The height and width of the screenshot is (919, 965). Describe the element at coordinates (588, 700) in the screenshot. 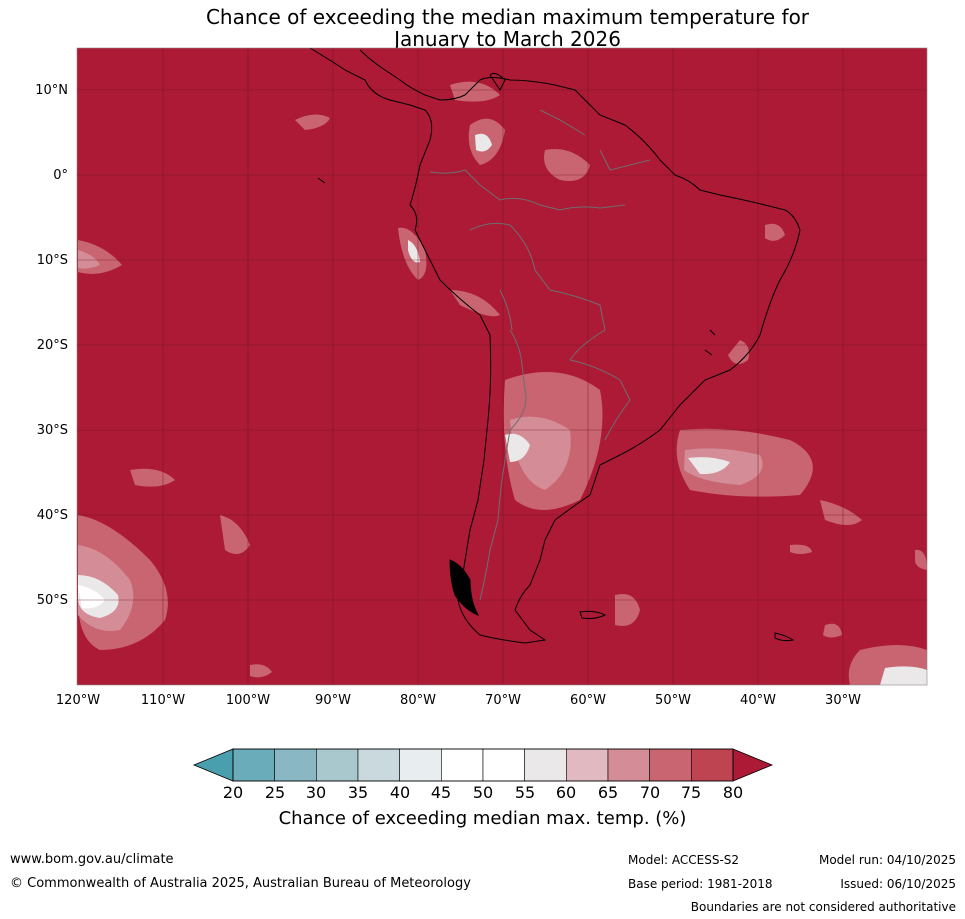

I see `lon-label: 60°W` at that location.